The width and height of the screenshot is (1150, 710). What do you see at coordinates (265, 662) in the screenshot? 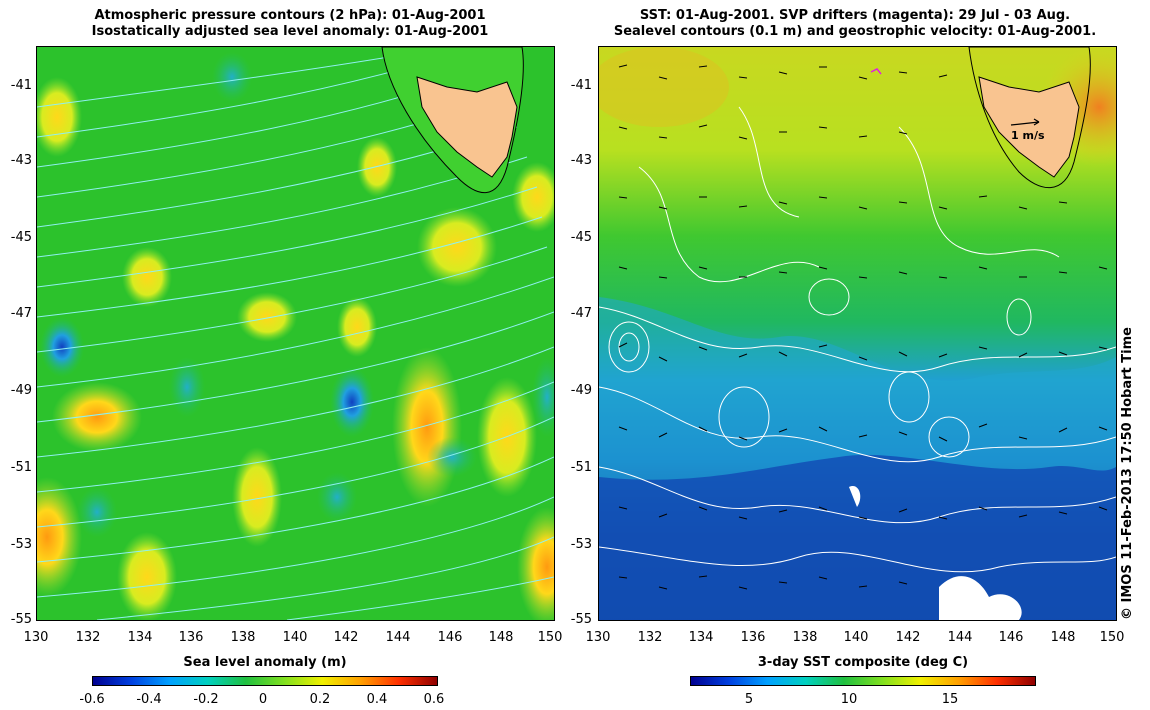
I see `sla-colorbar-label: Sea level anomaly (m)` at bounding box center [265, 662].